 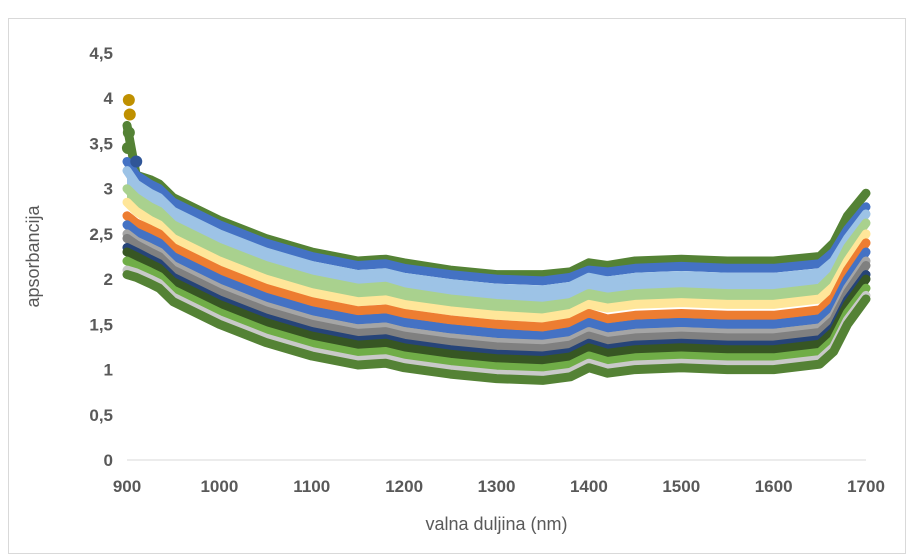 What do you see at coordinates (33, 255) in the screenshot?
I see `y-axis-title: apsorbancija` at bounding box center [33, 255].